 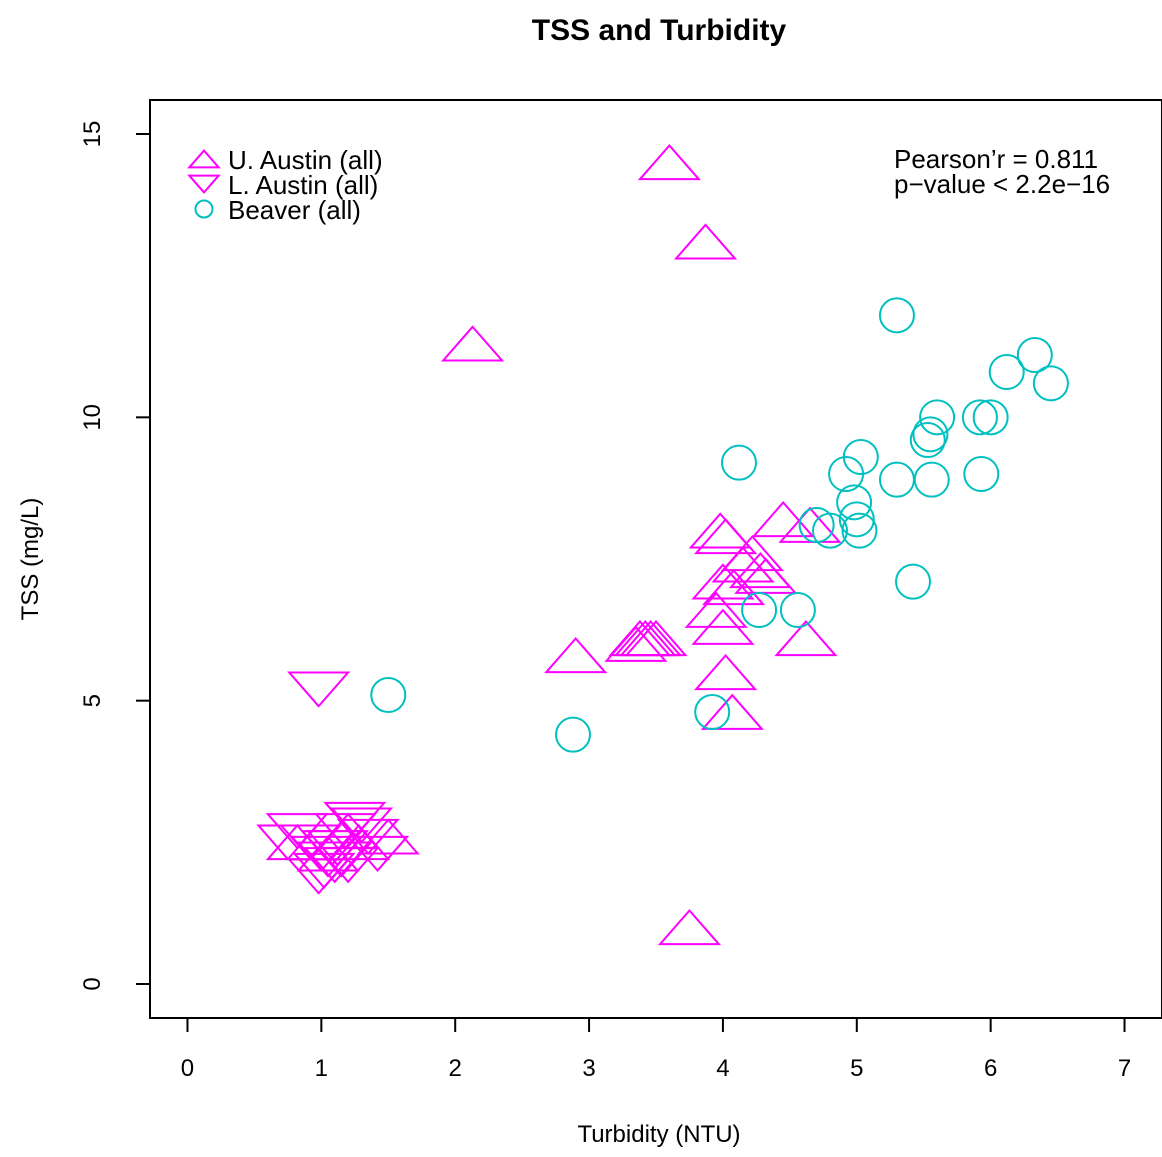 What do you see at coordinates (187, 1068) in the screenshot?
I see `x-tick-label: 0` at bounding box center [187, 1068].